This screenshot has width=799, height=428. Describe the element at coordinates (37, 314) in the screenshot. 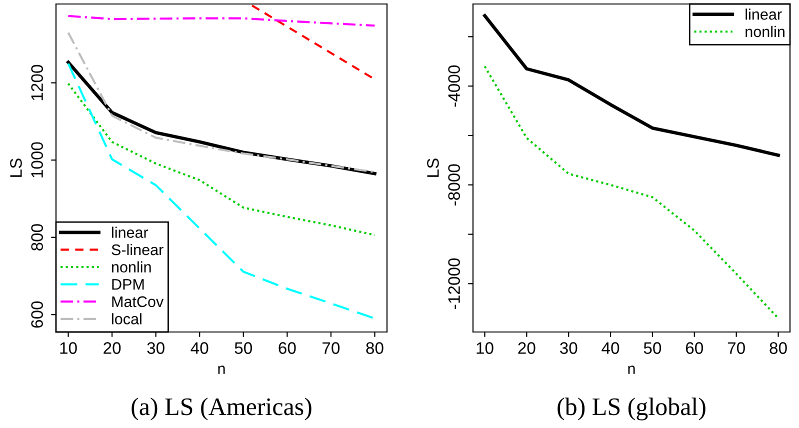

I see `y-tick-label: 600` at that location.